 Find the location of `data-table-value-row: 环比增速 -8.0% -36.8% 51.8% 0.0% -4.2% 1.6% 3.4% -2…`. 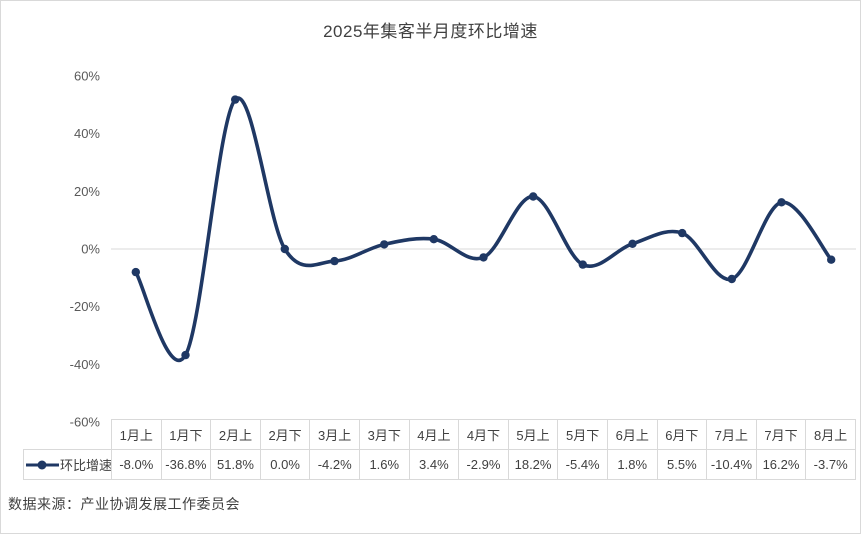

data-table-value-row: 环比增速 -8.0% -36.8% 51.8% 0.0% -4.2% 1.6% 3.4% -2… is located at coordinates (439, 464).